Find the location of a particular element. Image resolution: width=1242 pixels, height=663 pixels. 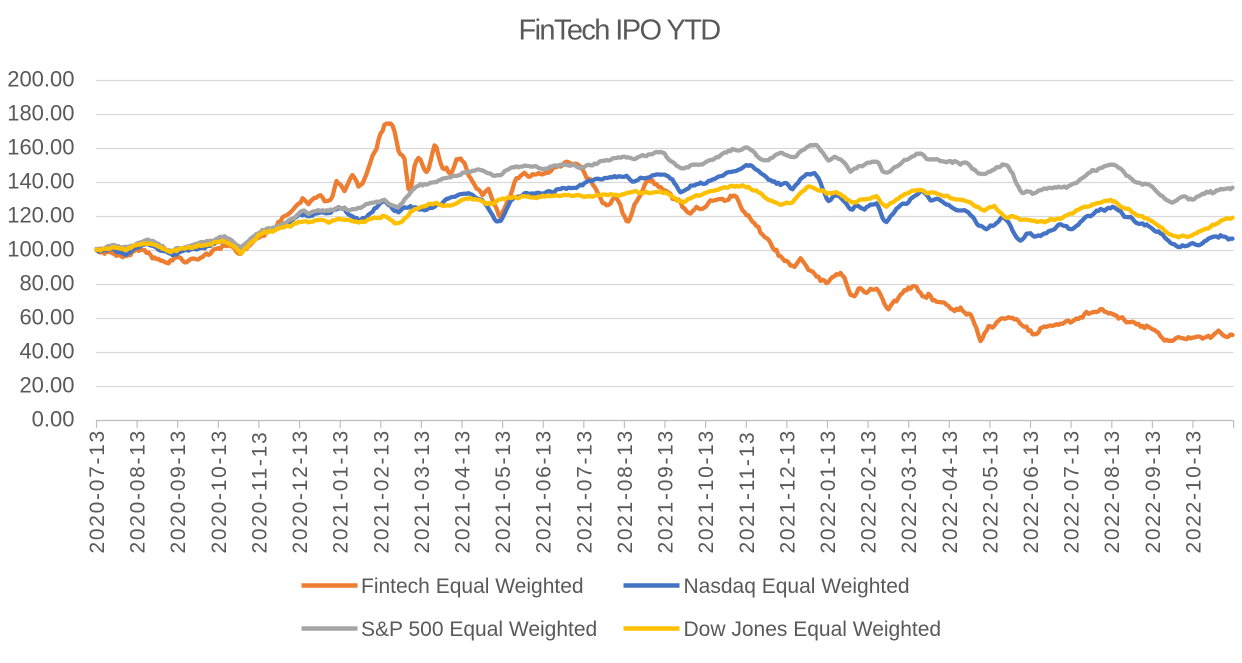

svg-text: 2021-06-13 is located at coordinates (544, 491).